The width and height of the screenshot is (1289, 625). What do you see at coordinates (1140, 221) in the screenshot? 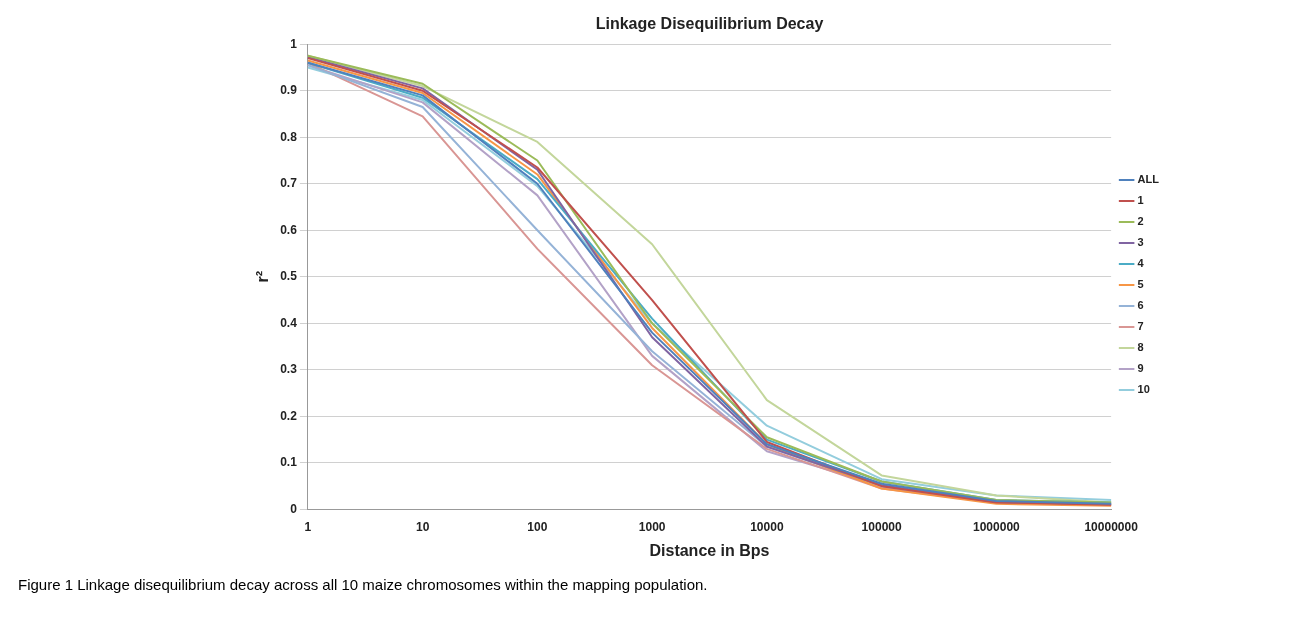
I see `legend-label: 2` at bounding box center [1140, 221].